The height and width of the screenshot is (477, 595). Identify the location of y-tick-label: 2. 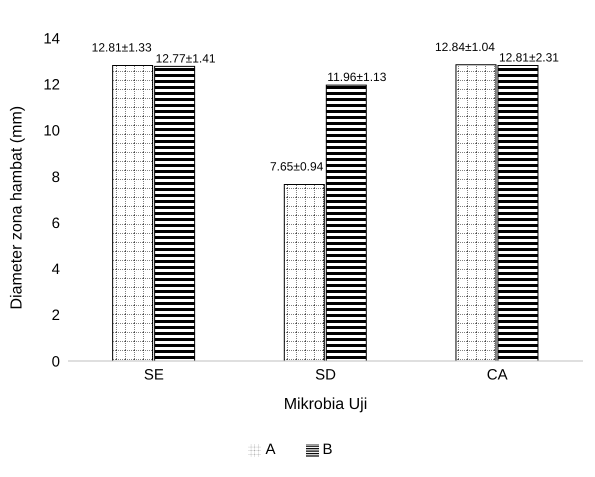
(56, 315).